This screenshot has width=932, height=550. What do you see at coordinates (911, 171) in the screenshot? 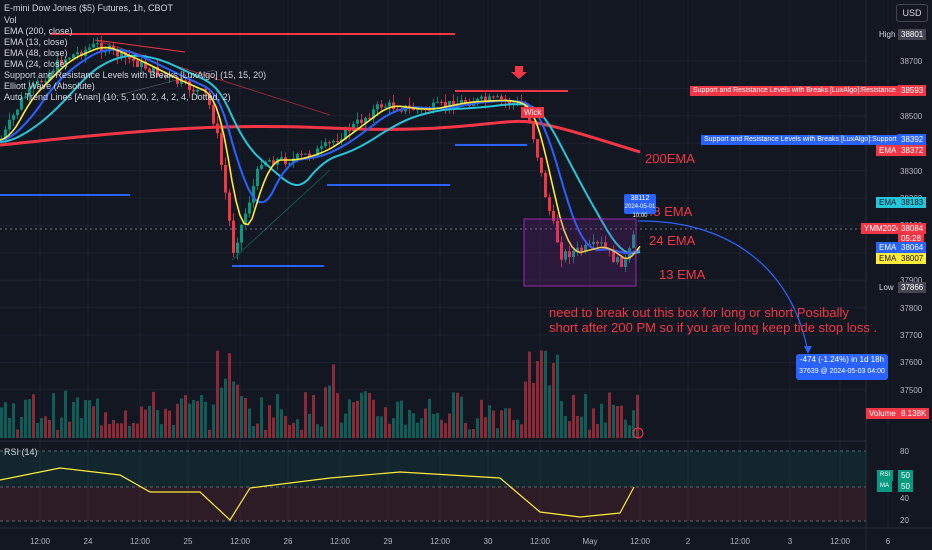
I see `price-tick: 38300` at bounding box center [911, 171].